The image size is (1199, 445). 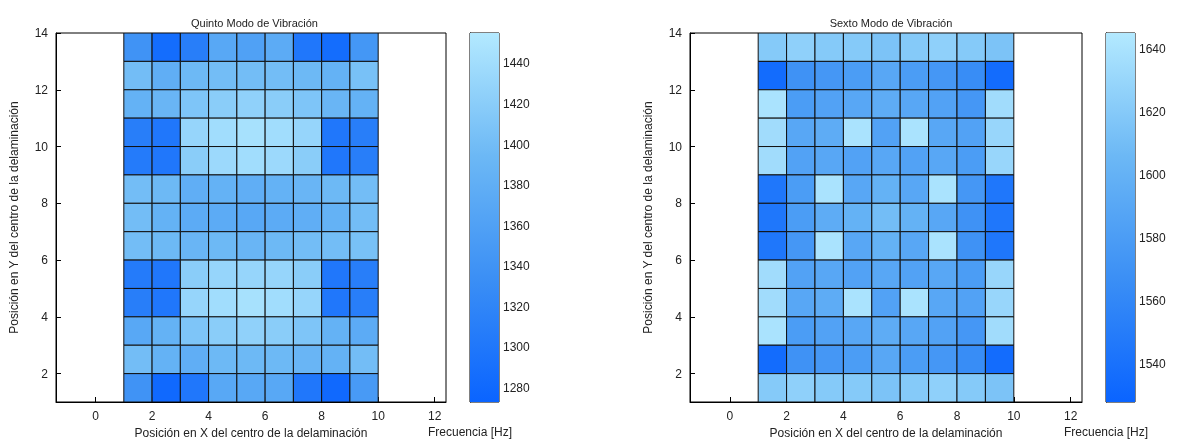 I want to click on color-bar-label: 1640, so click(x=1153, y=48).